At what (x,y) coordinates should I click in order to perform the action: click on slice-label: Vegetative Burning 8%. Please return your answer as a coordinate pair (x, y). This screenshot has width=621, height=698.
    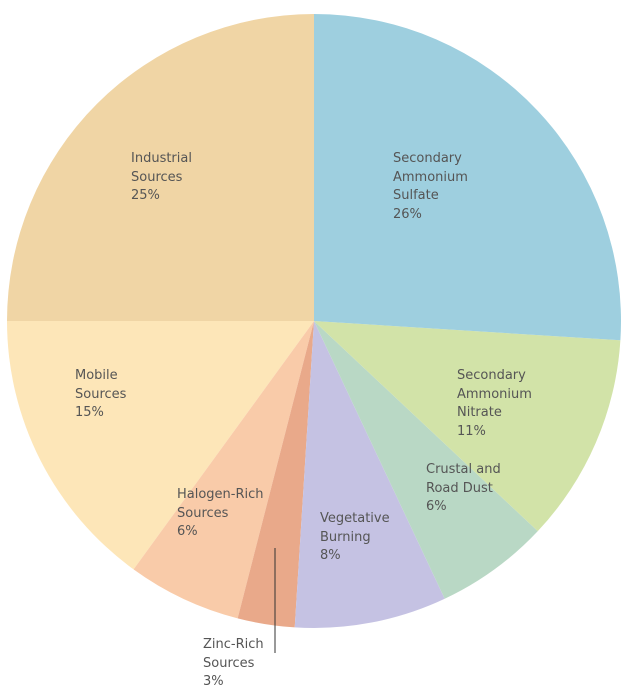
    Looking at the image, I should click on (359, 538).